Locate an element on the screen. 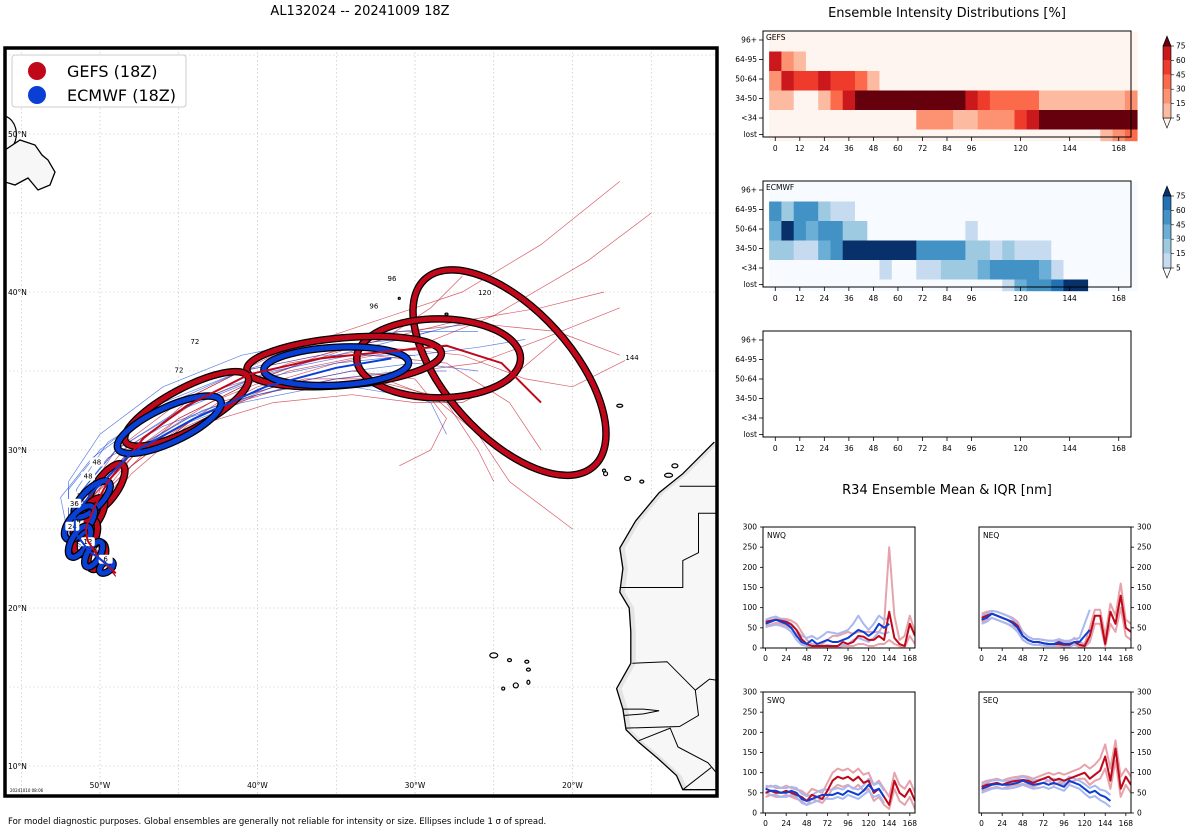 The width and height of the screenshot is (1200, 840). ecmwf-colorbar-tick-label: 60 is located at coordinates (1181, 210).